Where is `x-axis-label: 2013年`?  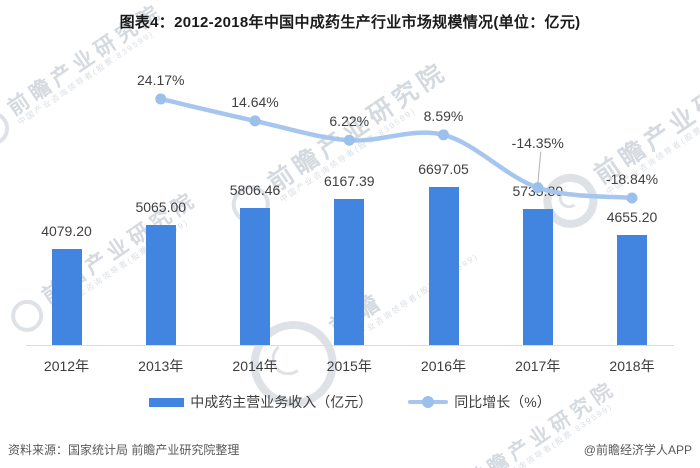 x-axis-label: 2013年 is located at coordinates (161, 366).